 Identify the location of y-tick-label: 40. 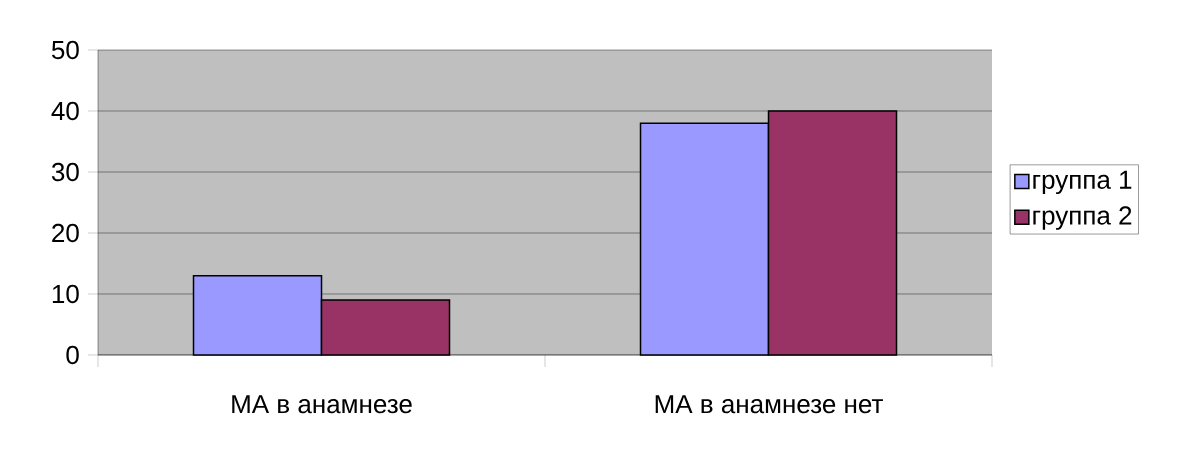
(65, 111).